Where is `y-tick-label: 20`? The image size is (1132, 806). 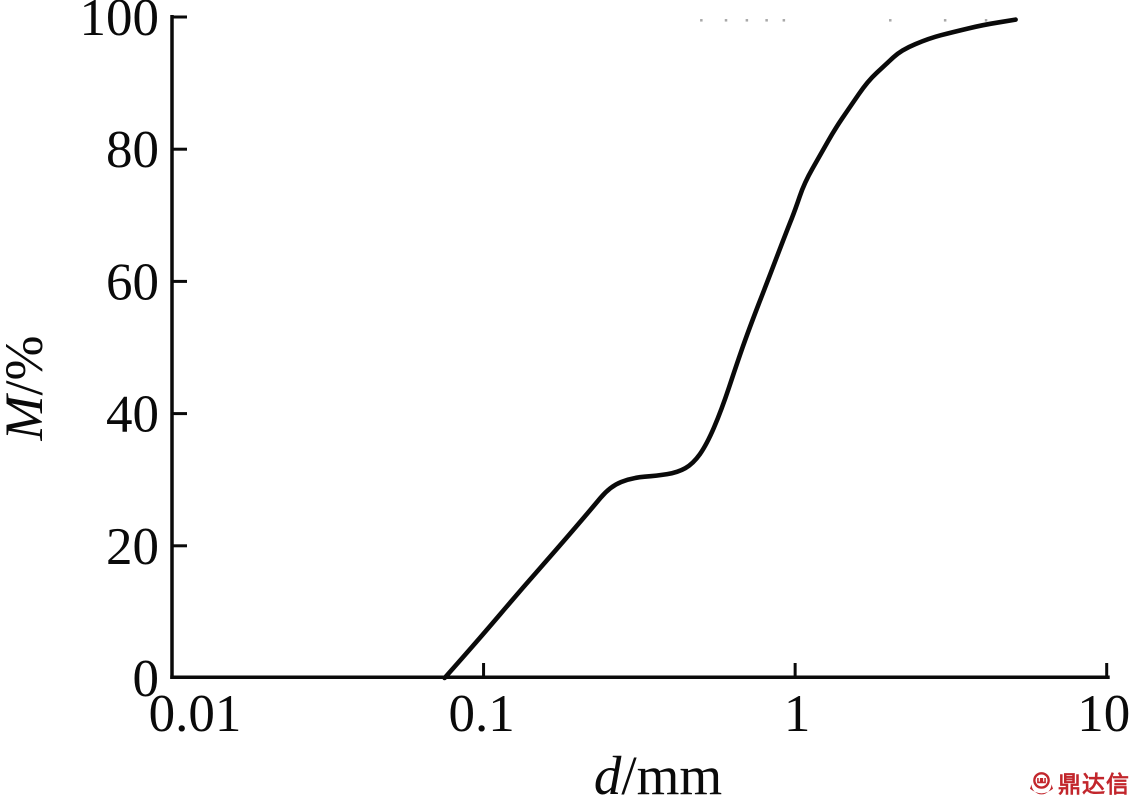 y-tick-label: 20 is located at coordinates (132, 547).